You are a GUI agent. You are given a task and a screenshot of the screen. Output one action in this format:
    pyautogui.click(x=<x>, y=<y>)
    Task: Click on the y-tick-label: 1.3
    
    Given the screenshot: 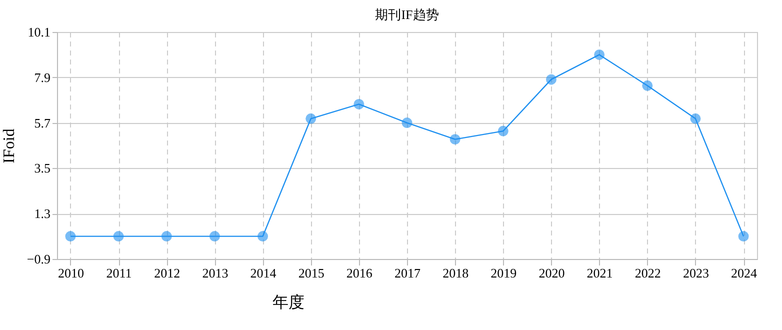 What is the action you would take?
    pyautogui.click(x=42, y=214)
    